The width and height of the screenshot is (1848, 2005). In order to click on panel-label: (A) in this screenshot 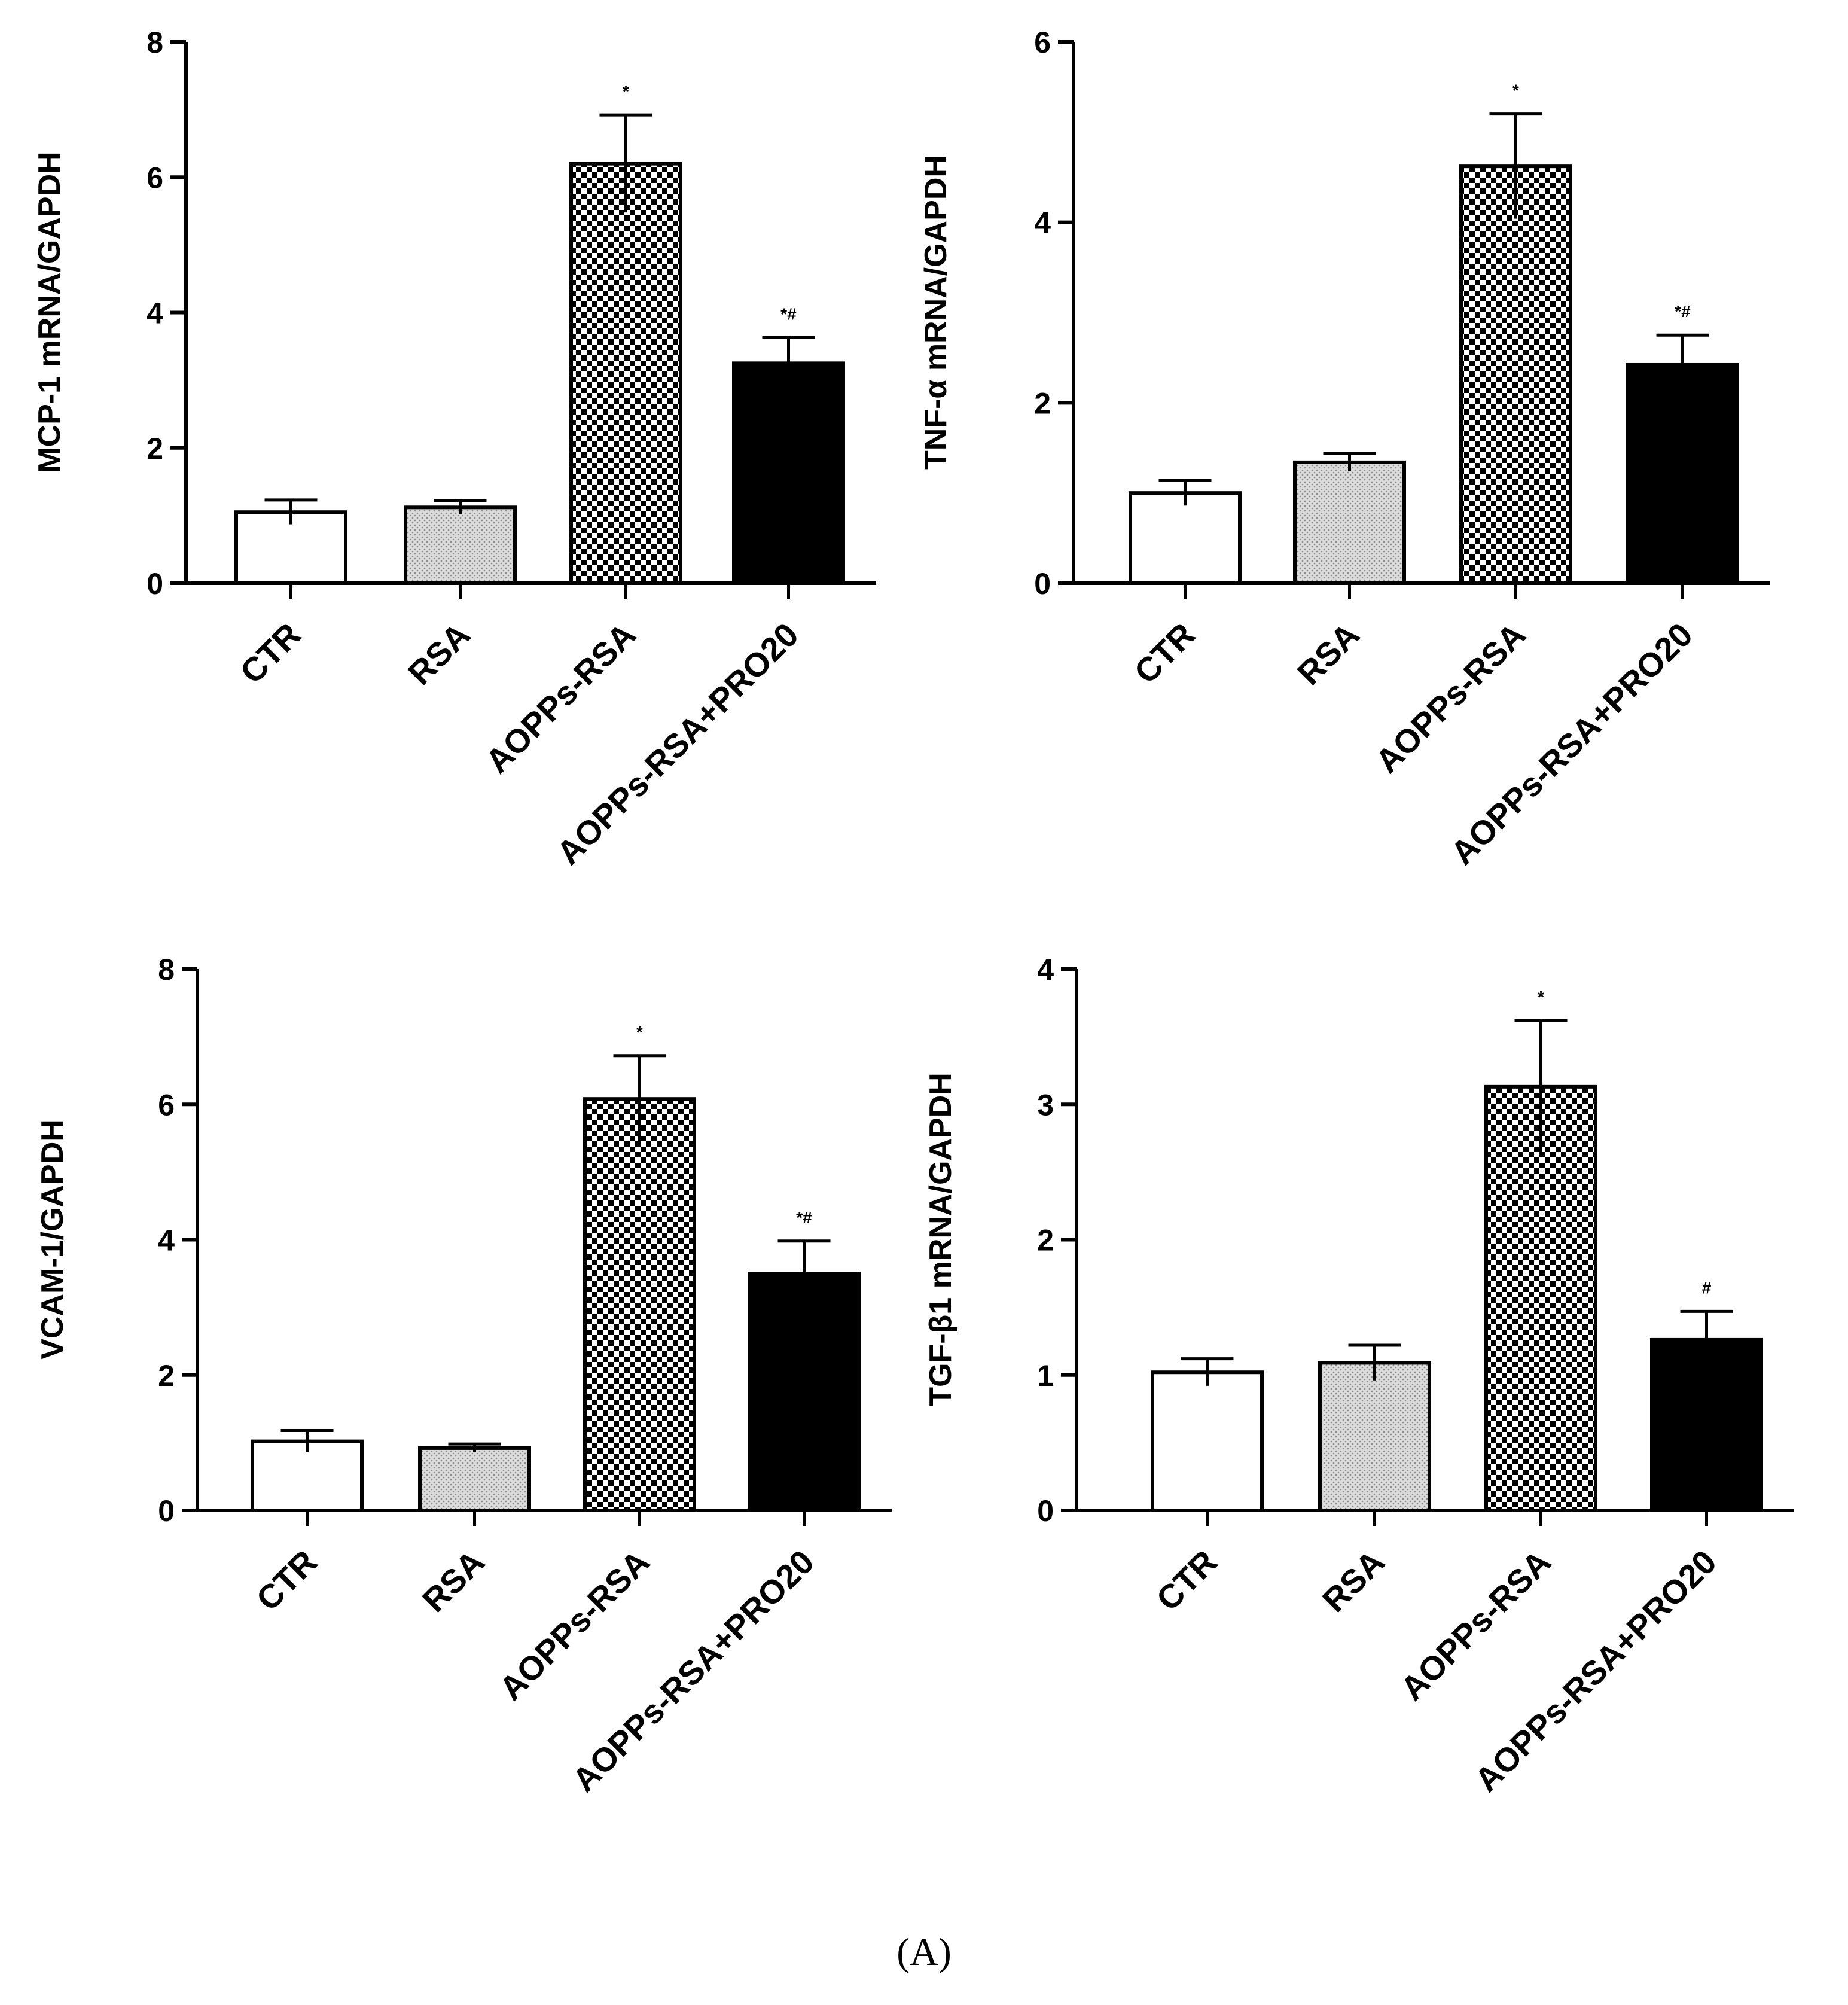, I will do `click(924, 1952)`.